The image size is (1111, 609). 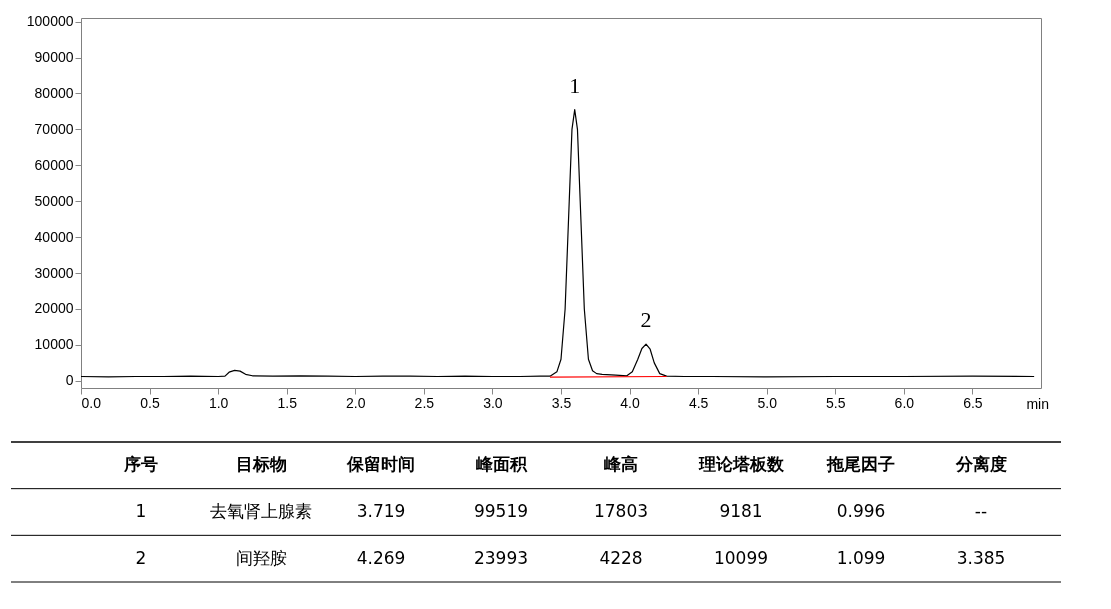 I want to click on text: 序号, so click(x=140, y=464).